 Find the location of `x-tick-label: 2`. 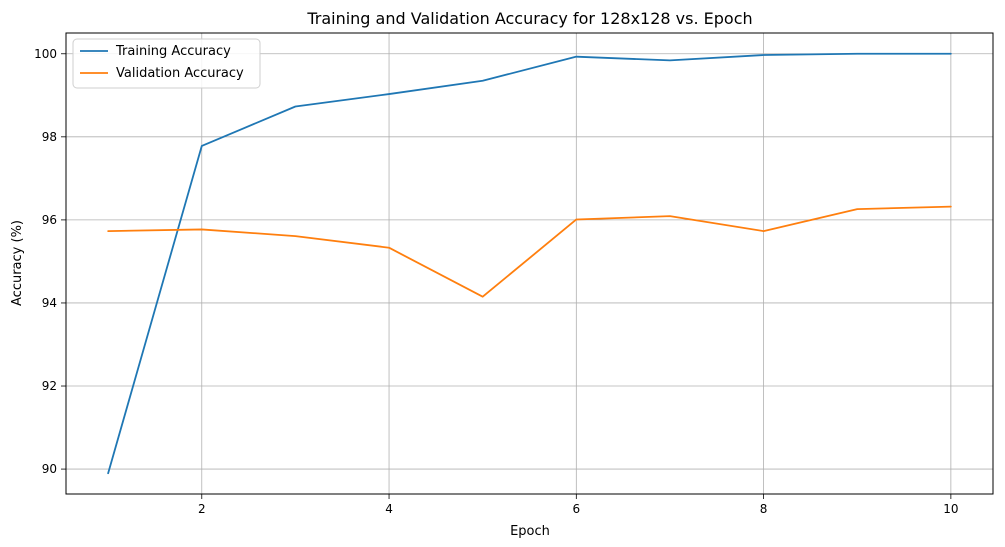

x-tick-label: 2 is located at coordinates (202, 509).